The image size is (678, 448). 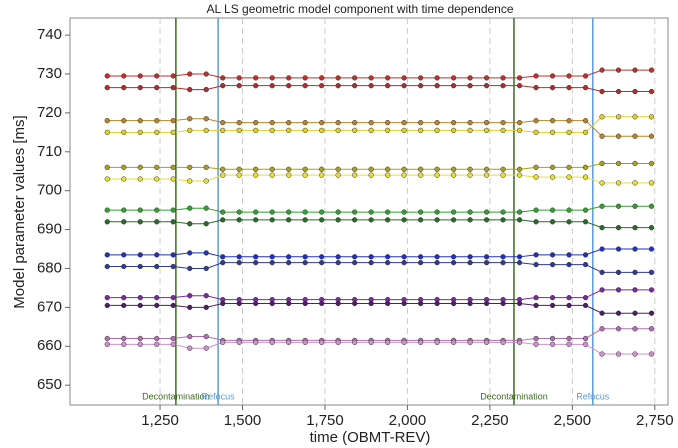 What do you see at coordinates (176, 396) in the screenshot?
I see `event-label: Decontamination` at bounding box center [176, 396].